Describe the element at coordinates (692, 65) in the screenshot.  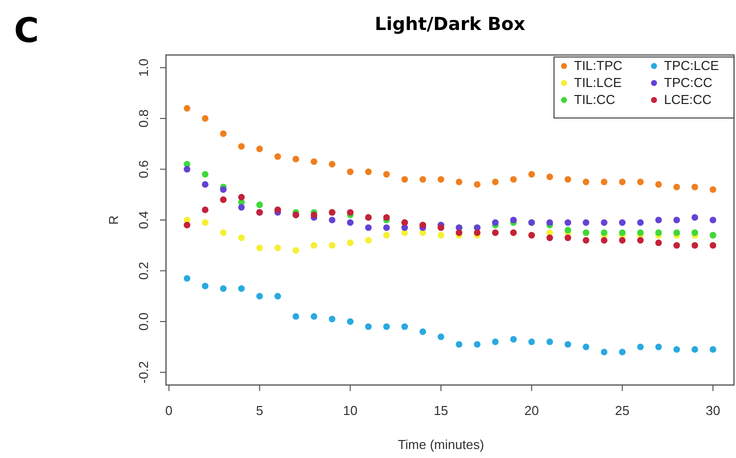
I see `legend-label: TPC:LCE` at that location.